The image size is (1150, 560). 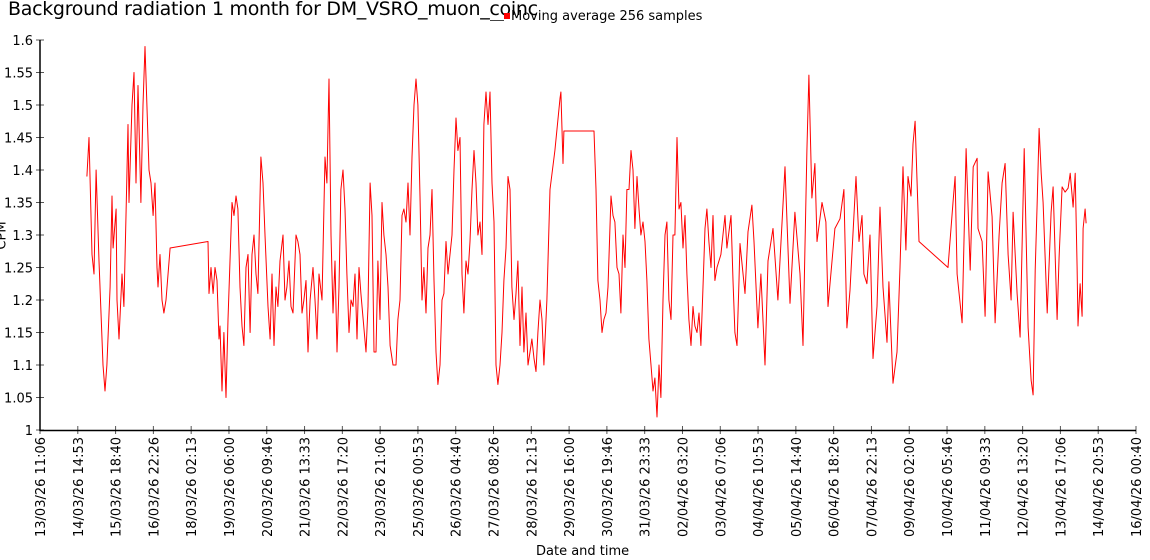 What do you see at coordinates (797, 487) in the screenshot?
I see `x-tick-label: 05/04/26 14:40` at bounding box center [797, 487].